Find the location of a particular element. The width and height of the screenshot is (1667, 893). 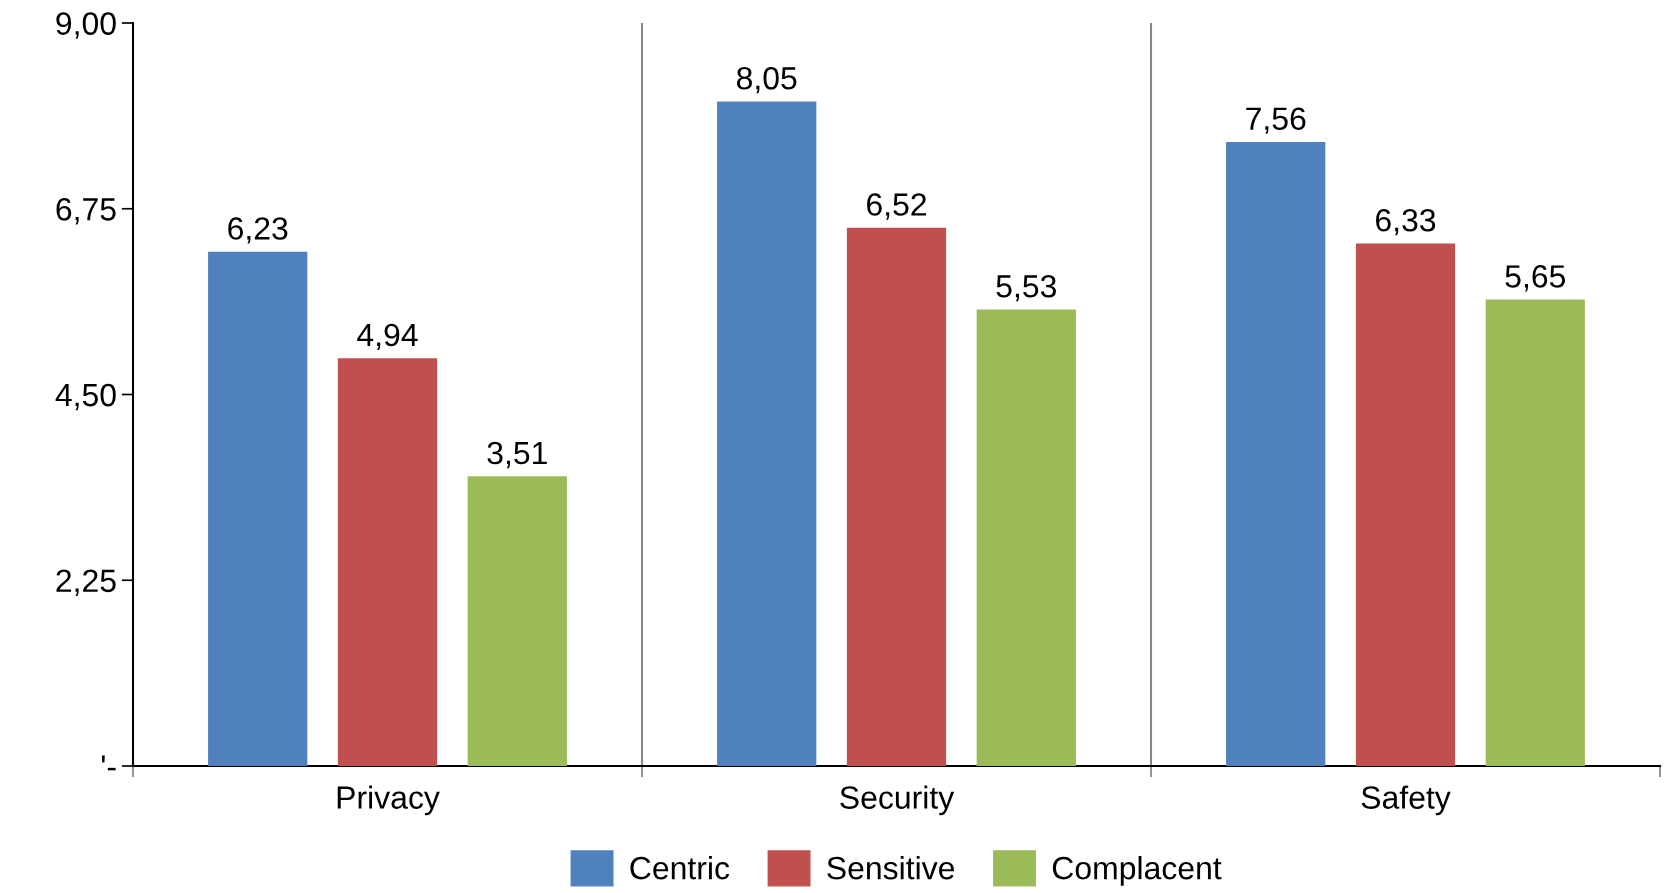

data-label: 8,05 is located at coordinates (767, 80).